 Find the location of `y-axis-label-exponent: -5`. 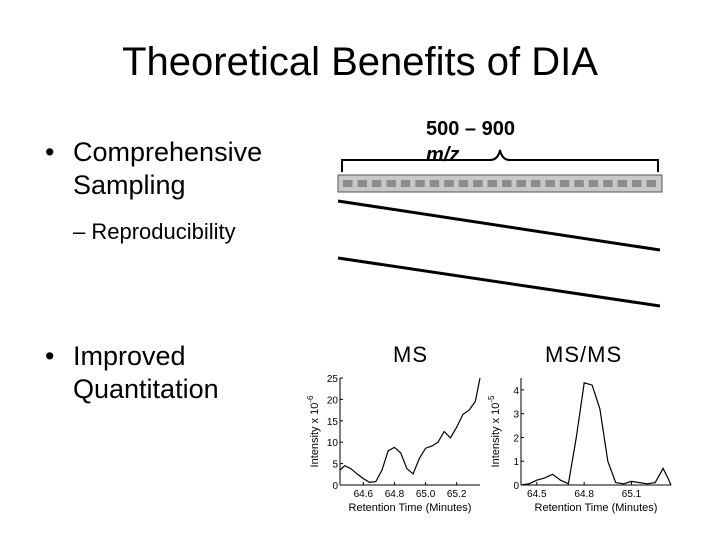

y-axis-label-exponent: -5 is located at coordinates (491, 399).